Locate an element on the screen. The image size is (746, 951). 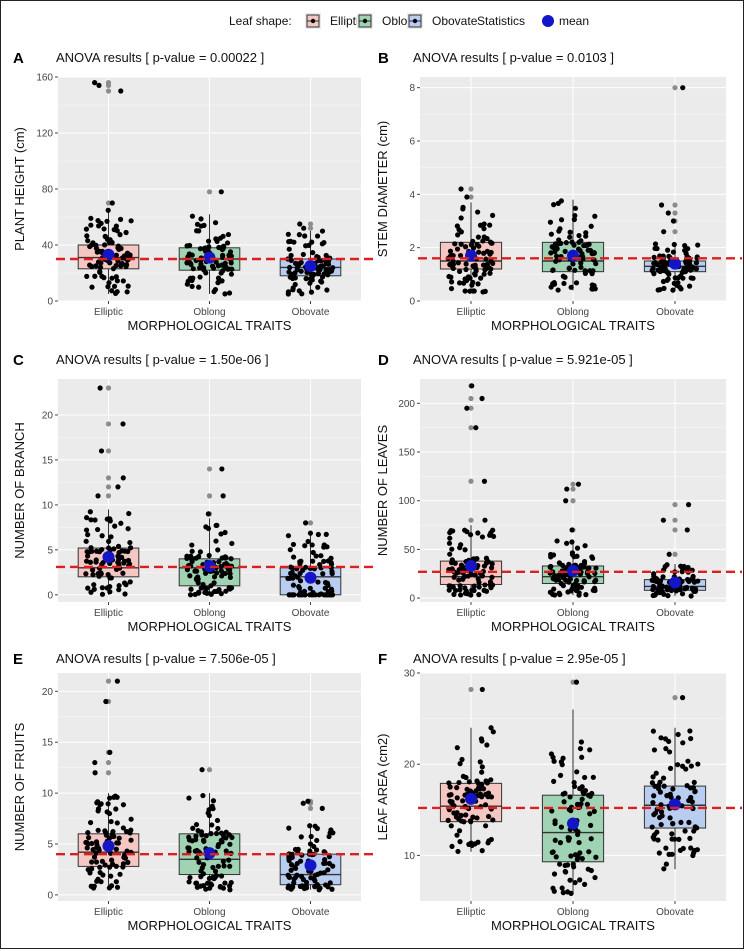
legend-item-label: Obovate is located at coordinates (455, 21).